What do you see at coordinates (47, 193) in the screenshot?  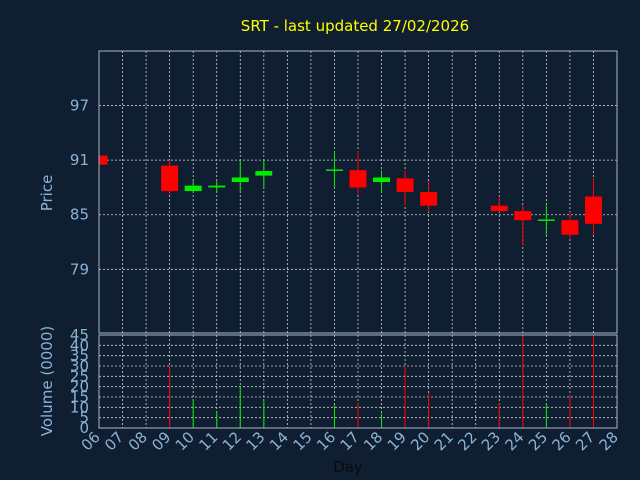 I see `price-axis-label: Price` at bounding box center [47, 193].